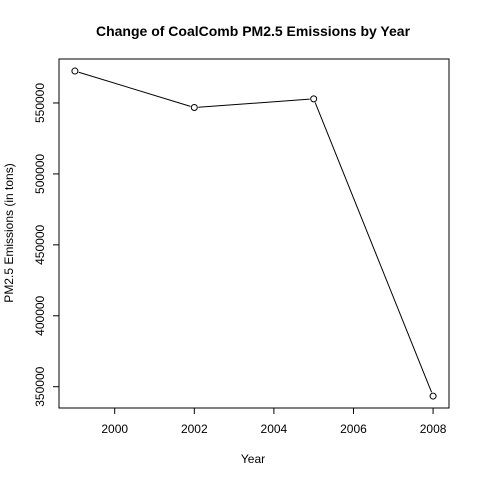  I want to click on x-tick-label: 2002, so click(194, 429).